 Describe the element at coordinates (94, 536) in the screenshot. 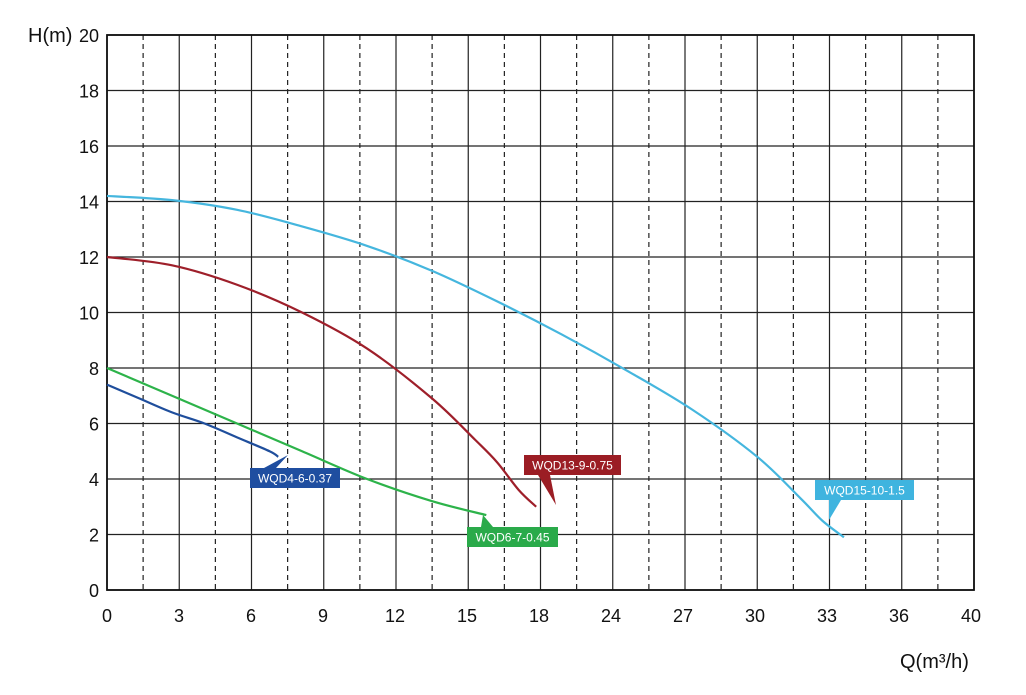

I see `y-tick-label: 2` at that location.